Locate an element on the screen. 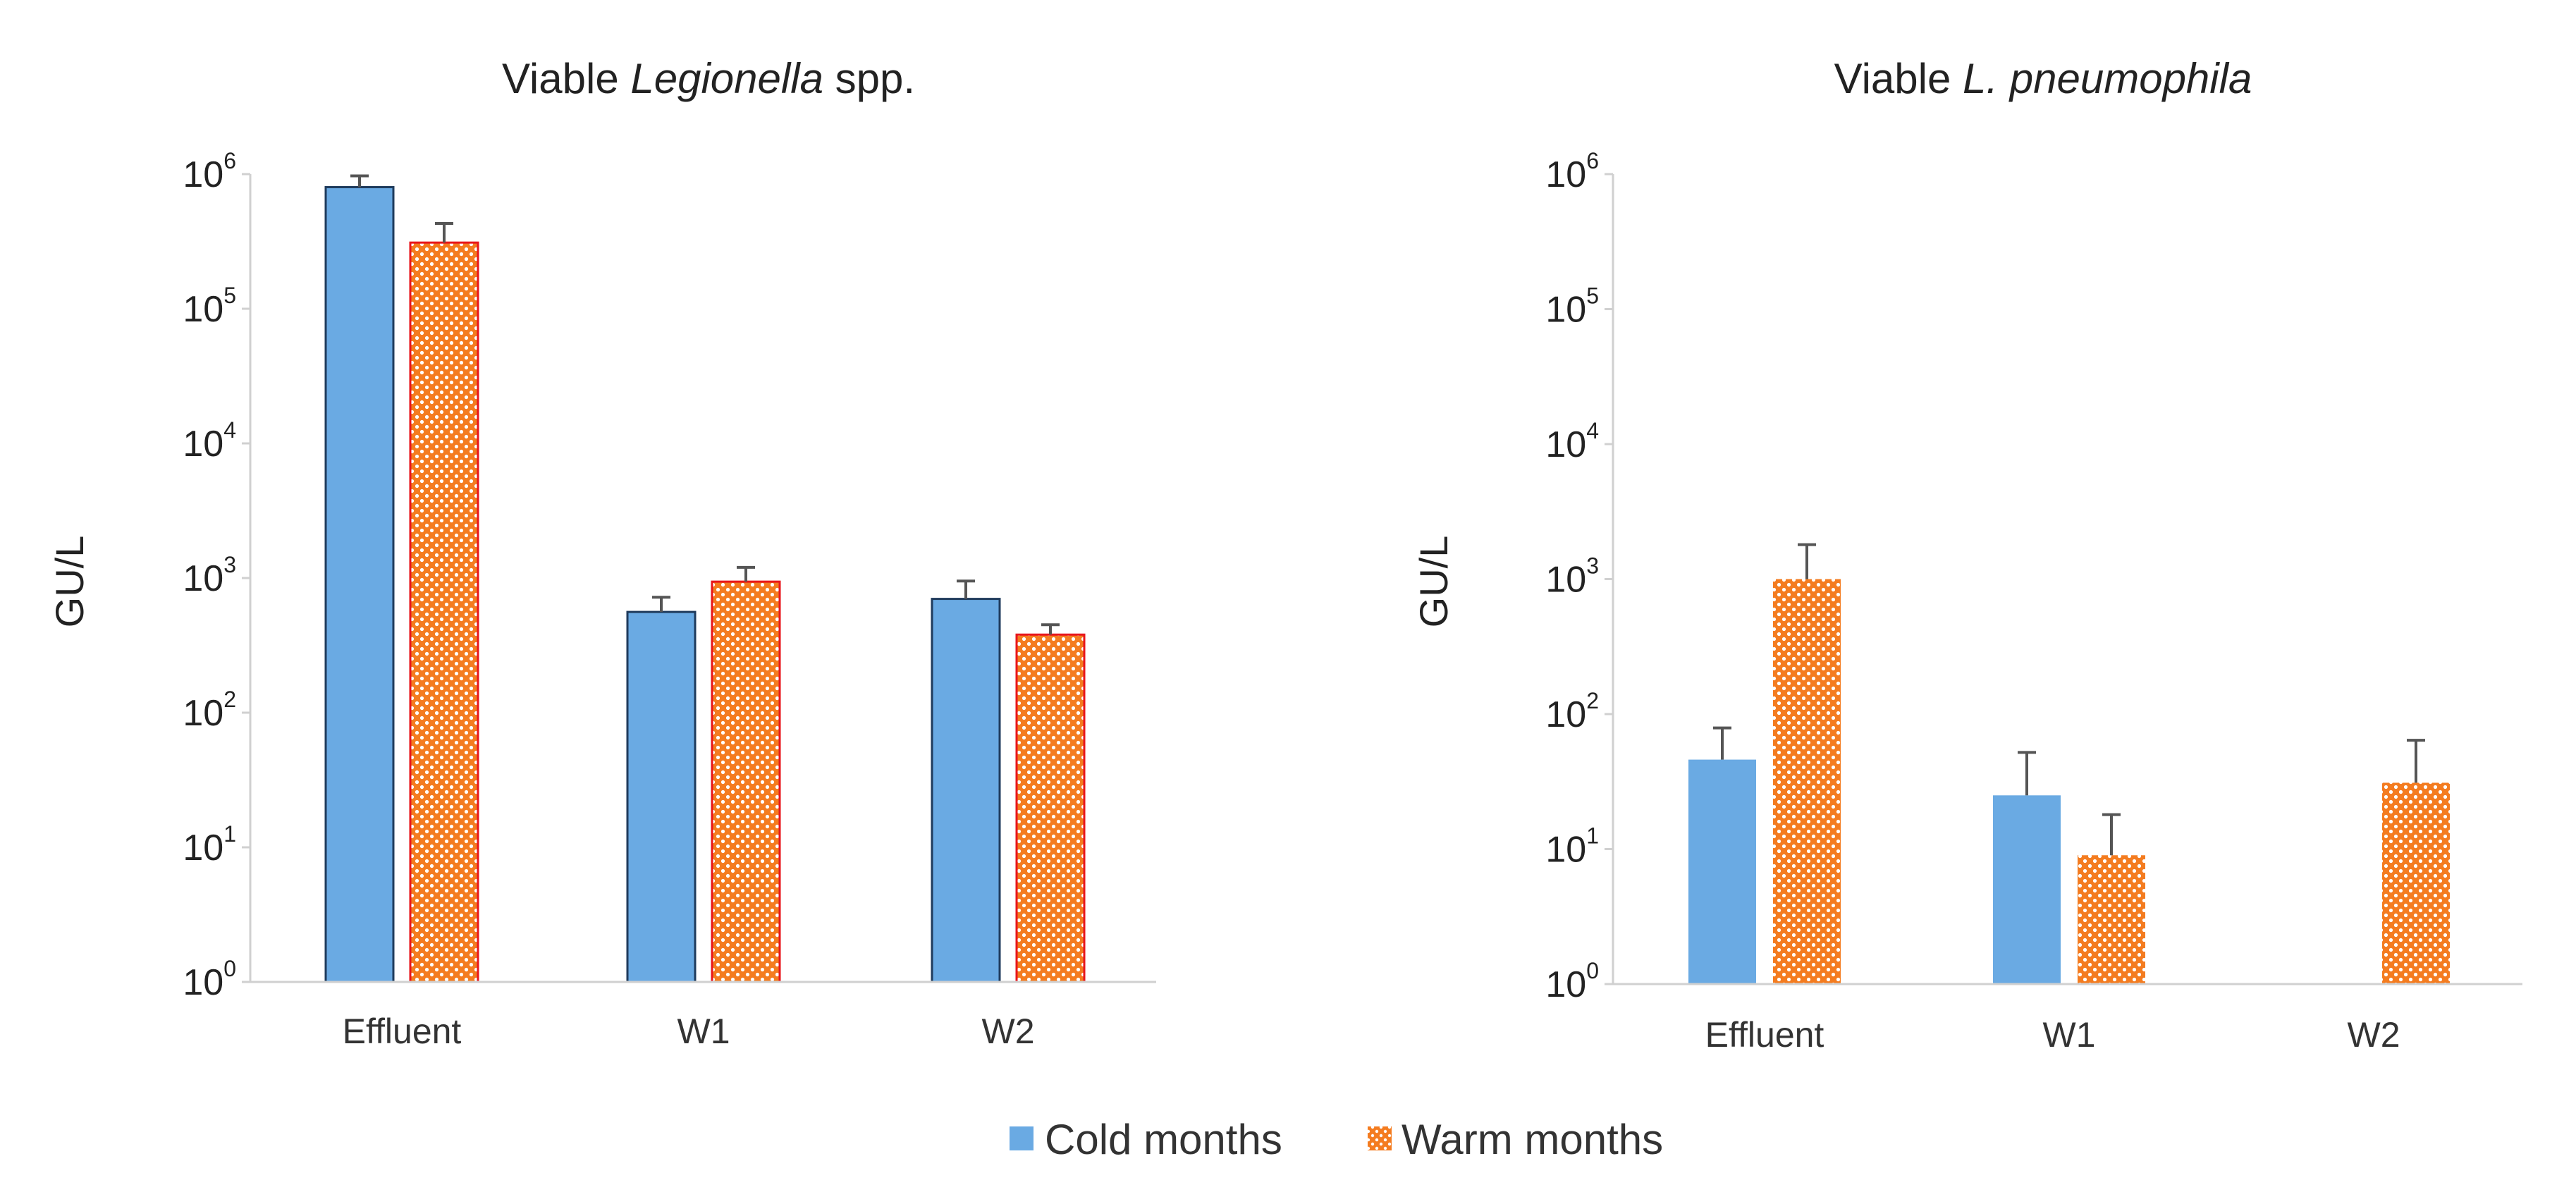 Image resolution: width=2576 pixels, height=1204 pixels. bar-cold-w2 is located at coordinates (966, 790).